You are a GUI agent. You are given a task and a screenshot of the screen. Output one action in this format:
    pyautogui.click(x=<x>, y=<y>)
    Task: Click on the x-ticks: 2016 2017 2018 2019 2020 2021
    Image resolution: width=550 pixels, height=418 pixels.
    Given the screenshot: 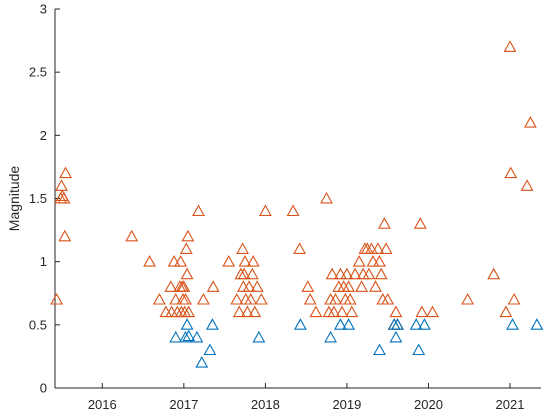 What is the action you would take?
    pyautogui.click(x=306, y=397)
    